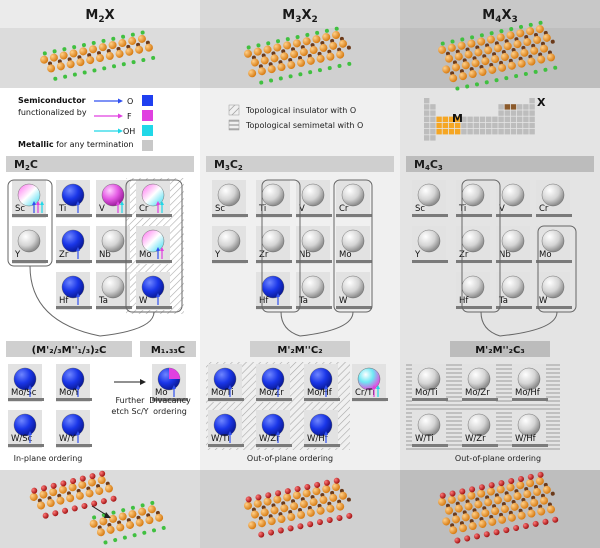  I want to click on m2c-tile-mo: Mo, so click(154, 245).